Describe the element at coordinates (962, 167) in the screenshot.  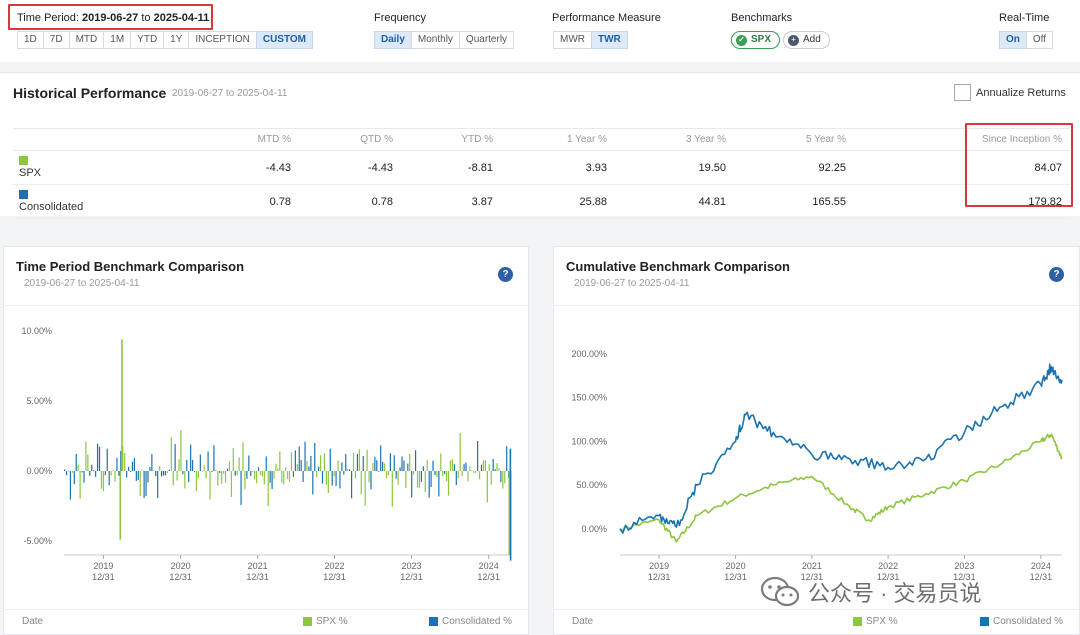
I see `table-cell: 84.07` at that location.